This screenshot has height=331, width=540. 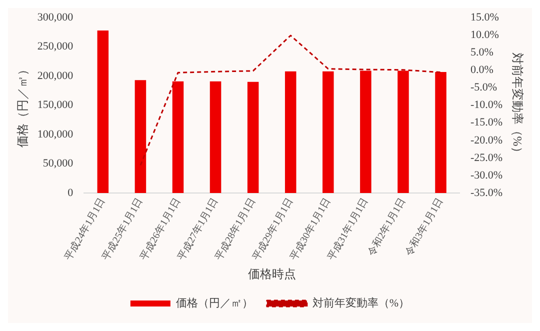 I want to click on y-tick-label: 300,000, so click(x=55, y=17).